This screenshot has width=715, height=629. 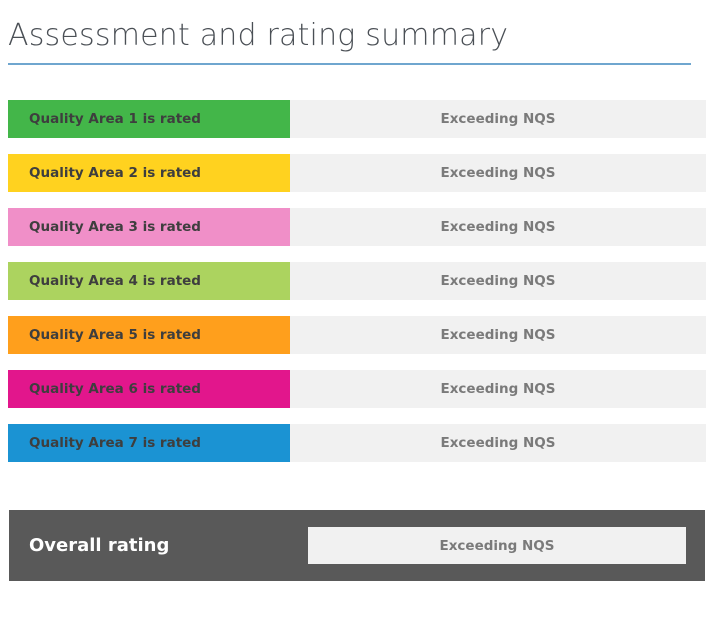 I want to click on quality-area-row: Quality Area 2 is rated Exceeding NQS, so click(x=357, y=173).